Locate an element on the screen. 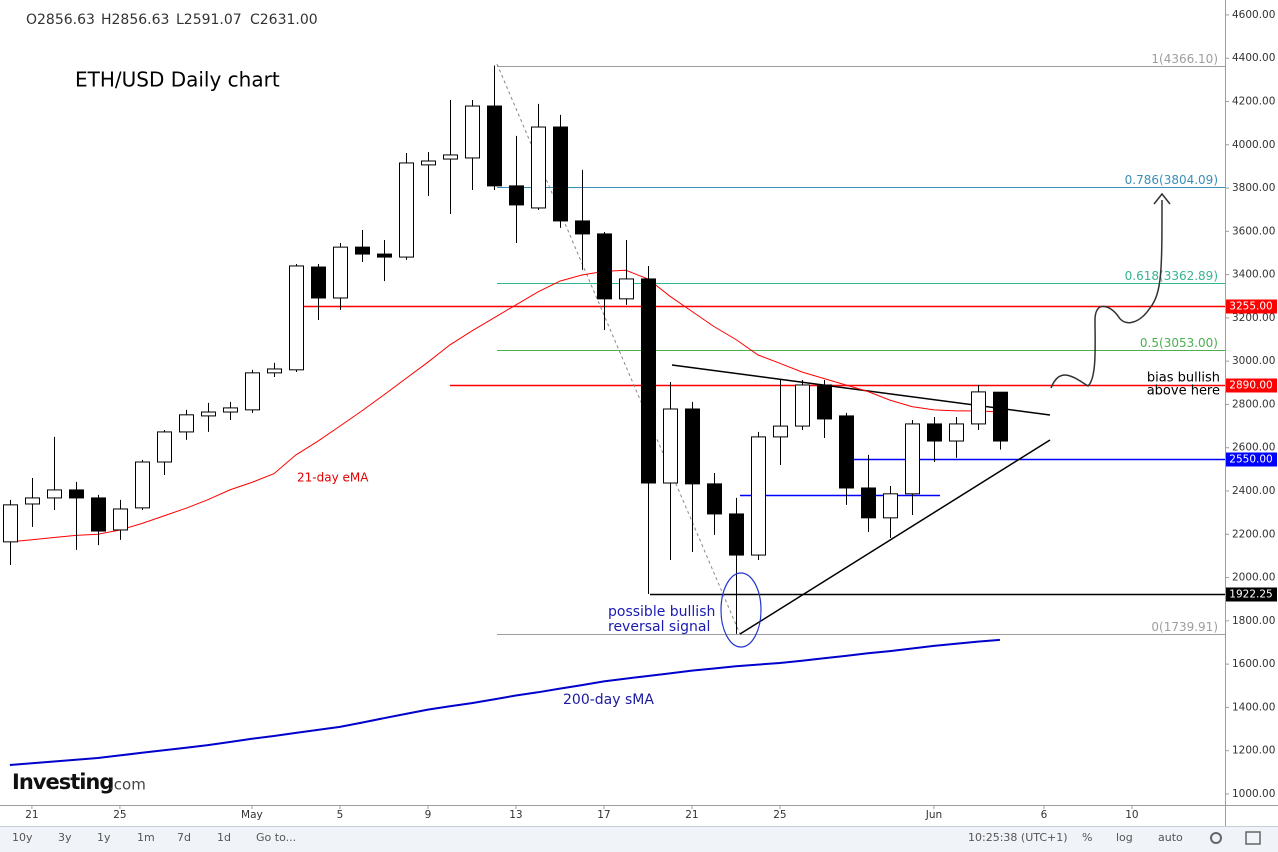  ohlc-high: H2856.63 is located at coordinates (135, 20).